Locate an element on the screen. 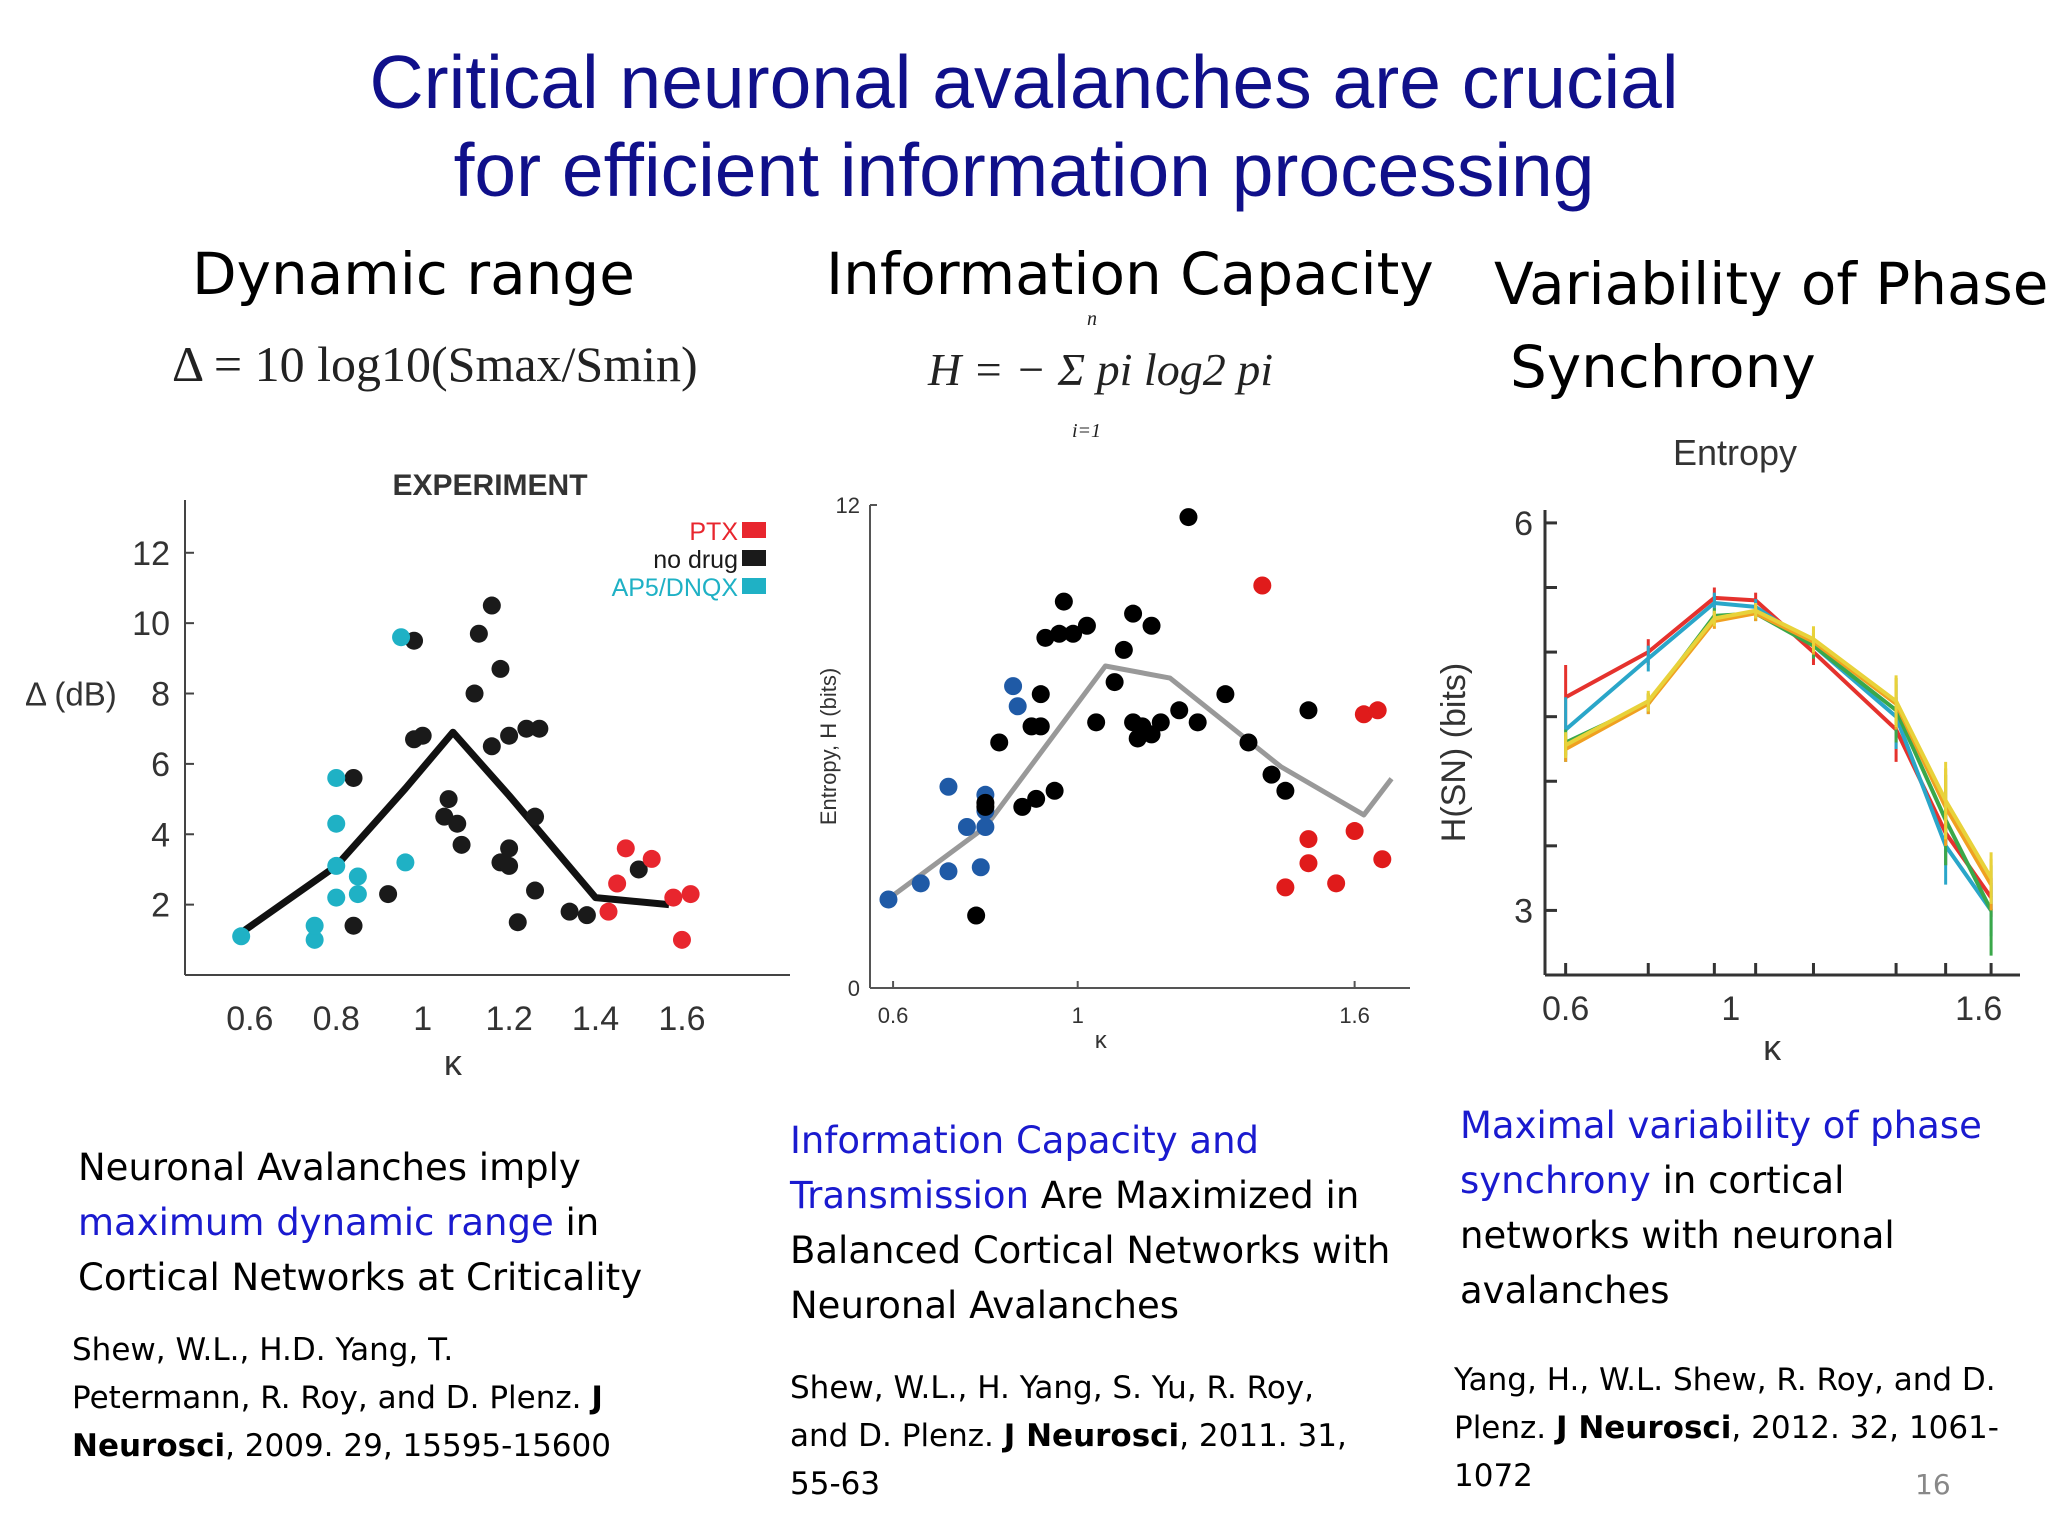  page-number: 16 is located at coordinates (1933, 1484).